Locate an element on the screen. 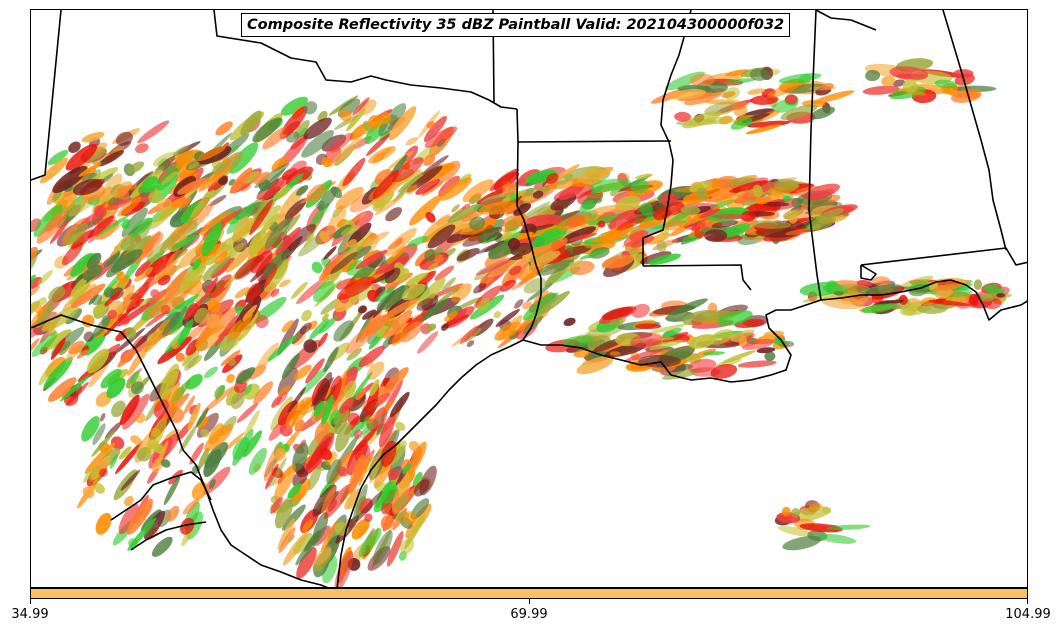  colorbar-label-mid: 69.99 is located at coordinates (529, 614).